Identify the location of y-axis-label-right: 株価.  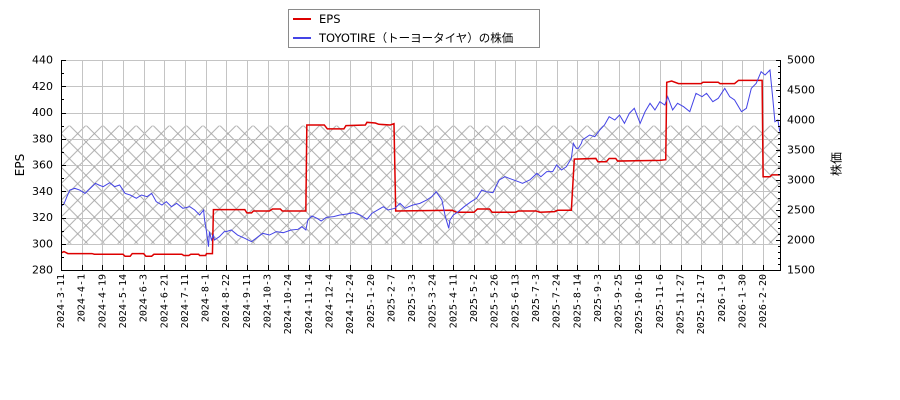
(836, 164).